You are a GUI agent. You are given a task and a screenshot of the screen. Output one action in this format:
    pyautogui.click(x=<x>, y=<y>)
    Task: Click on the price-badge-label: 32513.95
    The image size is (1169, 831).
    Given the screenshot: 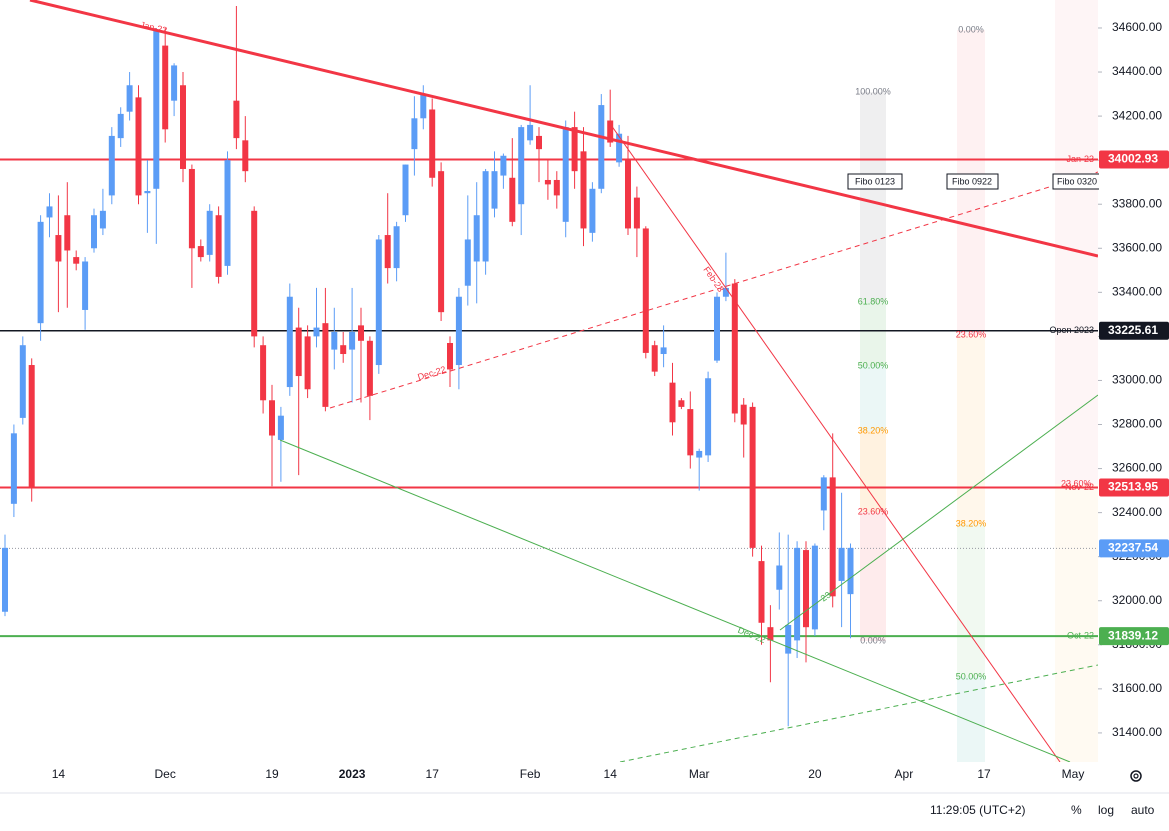 What is the action you would take?
    pyautogui.click(x=1133, y=487)
    